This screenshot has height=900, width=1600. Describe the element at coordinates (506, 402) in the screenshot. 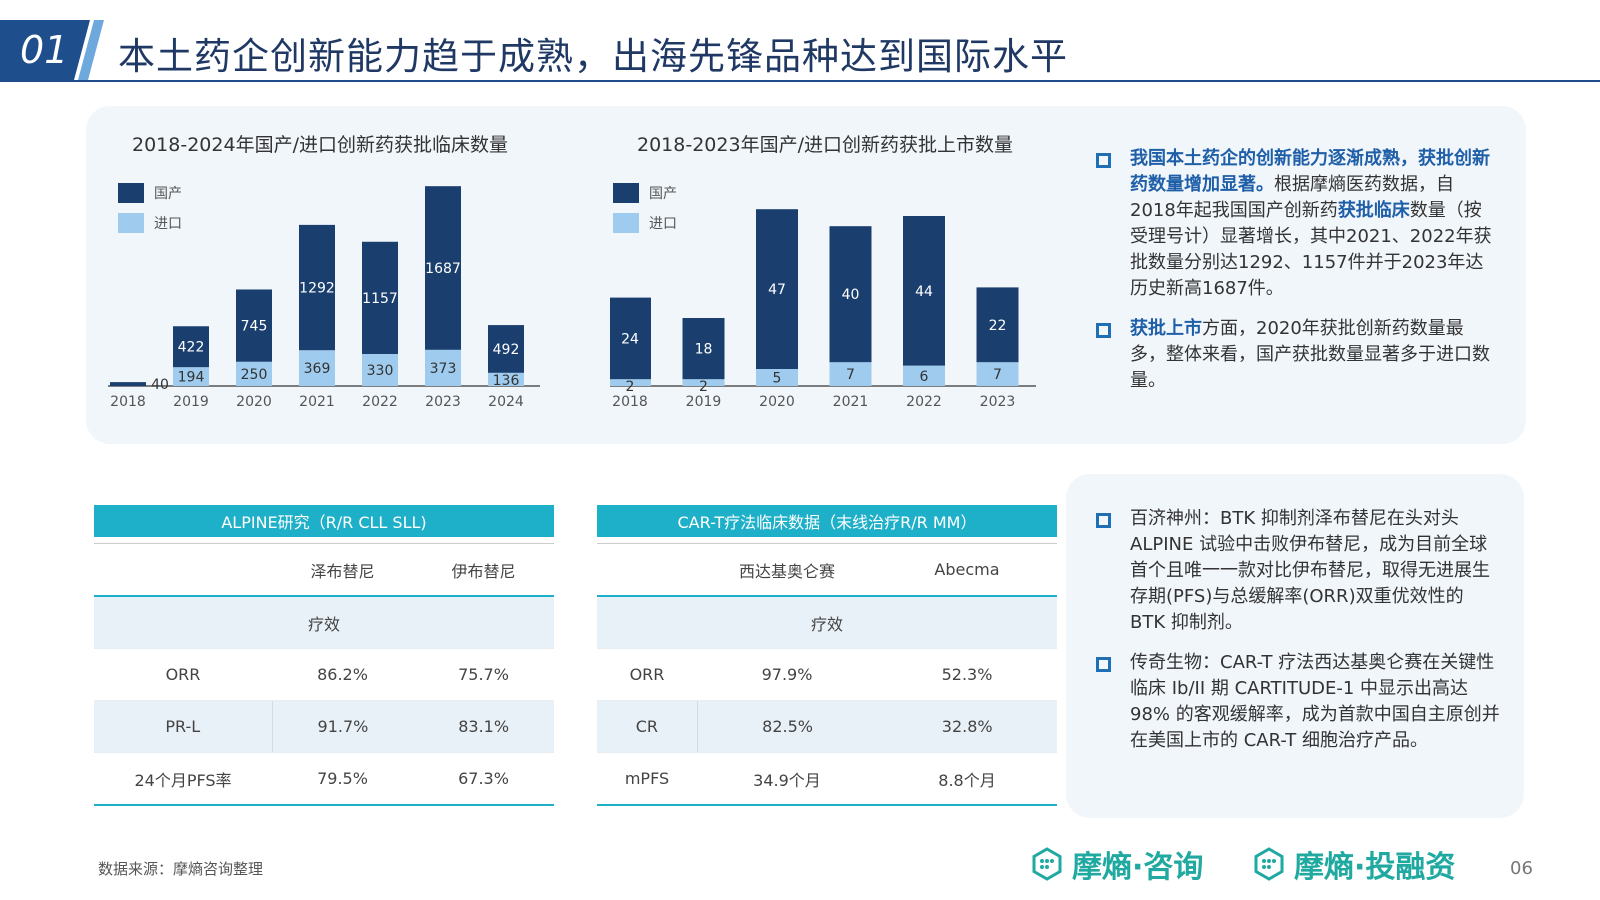

I see `x-tick-label: 2024` at that location.